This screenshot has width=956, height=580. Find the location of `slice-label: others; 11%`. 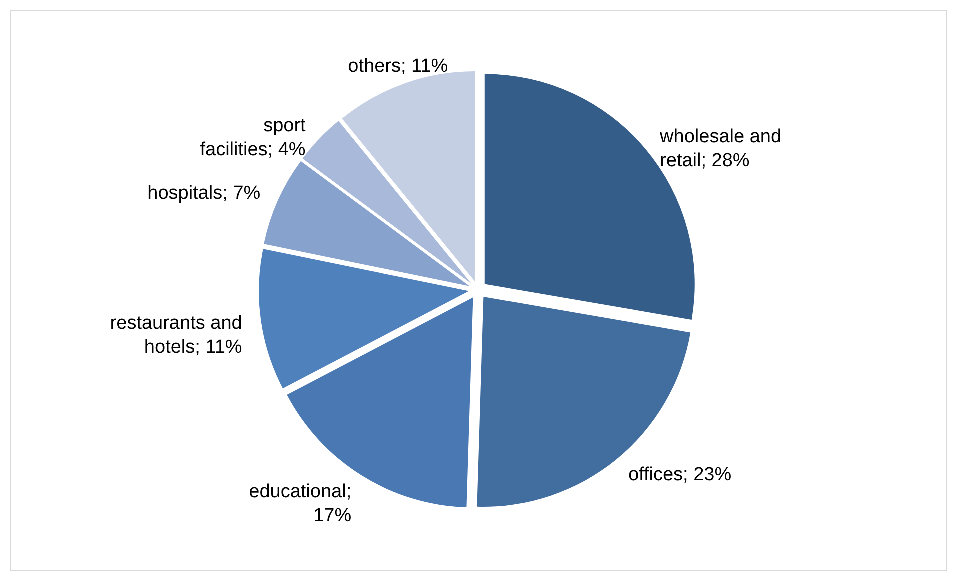

slice-label: others; 11% is located at coordinates (398, 66).